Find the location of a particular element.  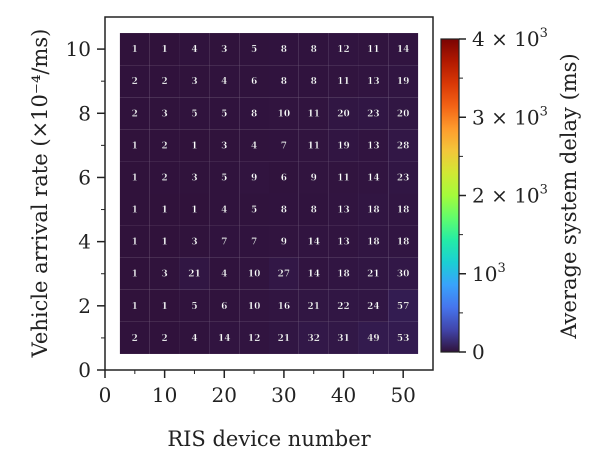

cell-value-label: 6 is located at coordinates (224, 307).